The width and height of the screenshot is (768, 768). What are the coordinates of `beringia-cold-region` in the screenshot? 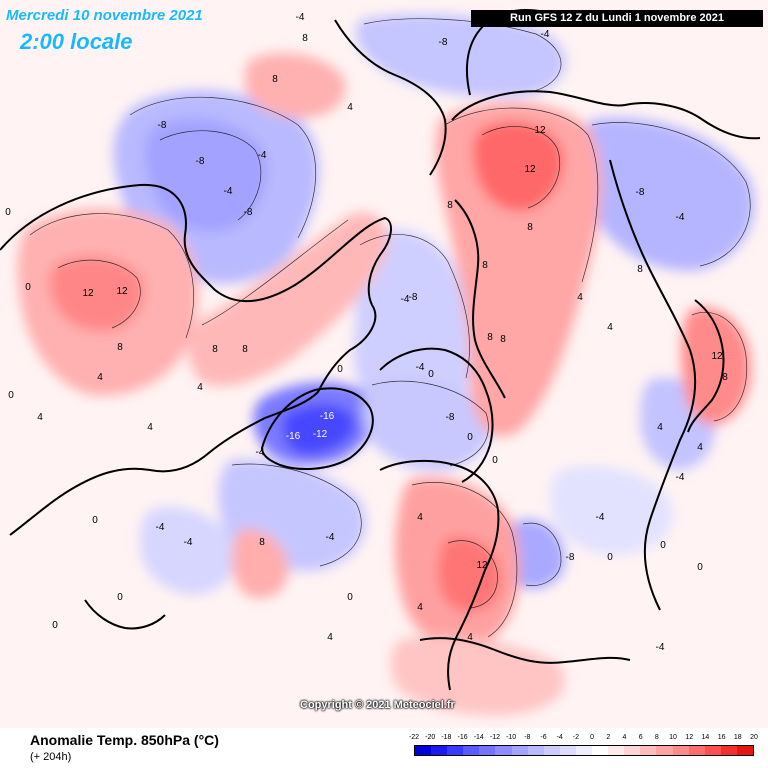 It's located at (460, 55).